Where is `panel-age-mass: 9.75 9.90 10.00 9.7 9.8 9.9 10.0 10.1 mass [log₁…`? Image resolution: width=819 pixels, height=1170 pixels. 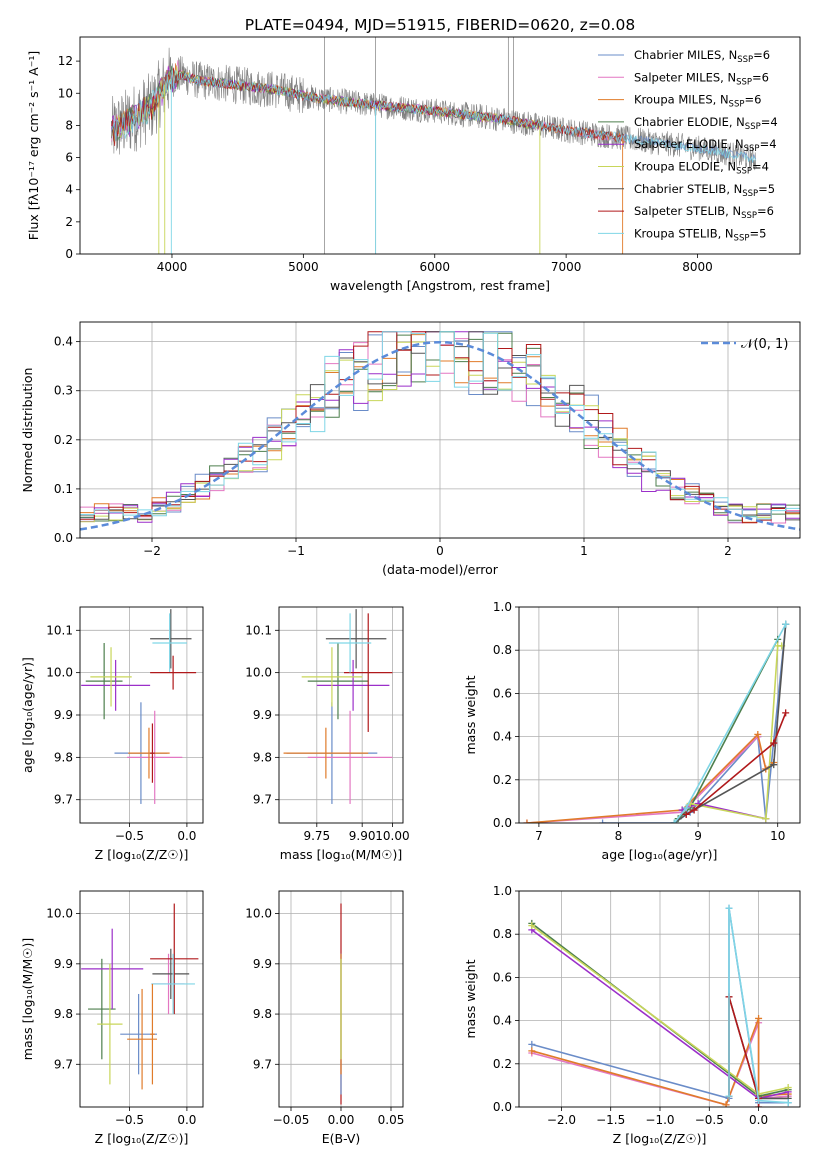
panel-age-mass: 9.75 9.90 10.00 9.7 9.8 9.9 10.0 10.1 mass [log₁… is located at coordinates (327, 734).